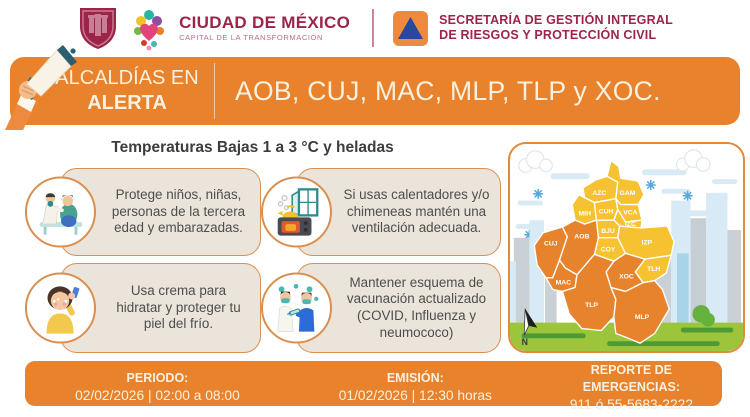  I want to click on region-label: VCA, so click(630, 212).